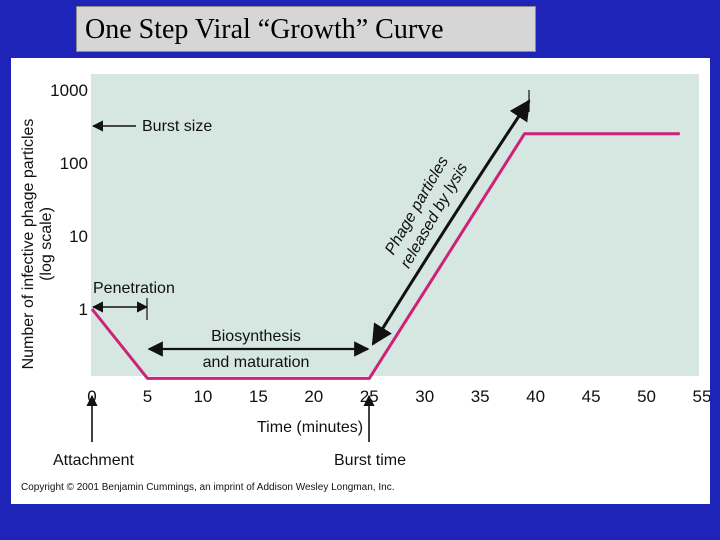  Describe the element at coordinates (313, 396) in the screenshot. I see `x-tick-label: 20` at that location.